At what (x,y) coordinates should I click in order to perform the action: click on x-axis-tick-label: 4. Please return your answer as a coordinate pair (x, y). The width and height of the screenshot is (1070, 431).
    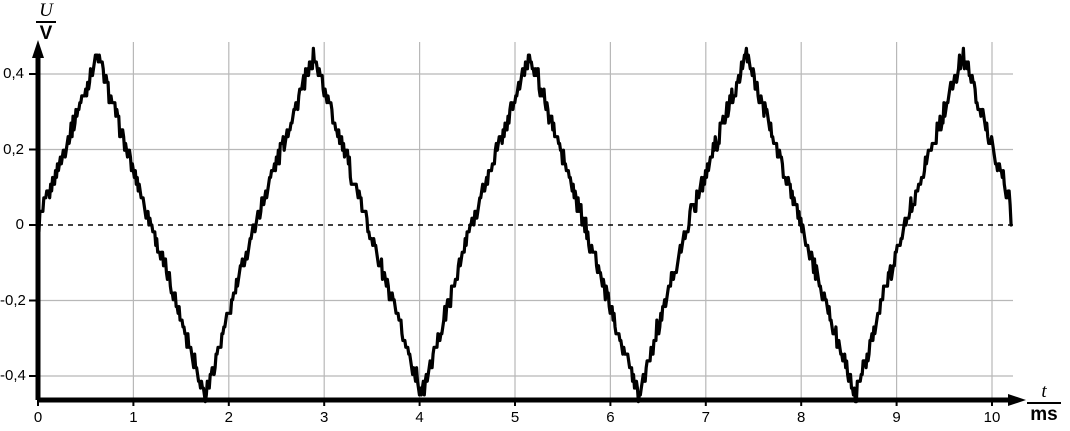
    Looking at the image, I should click on (419, 417).